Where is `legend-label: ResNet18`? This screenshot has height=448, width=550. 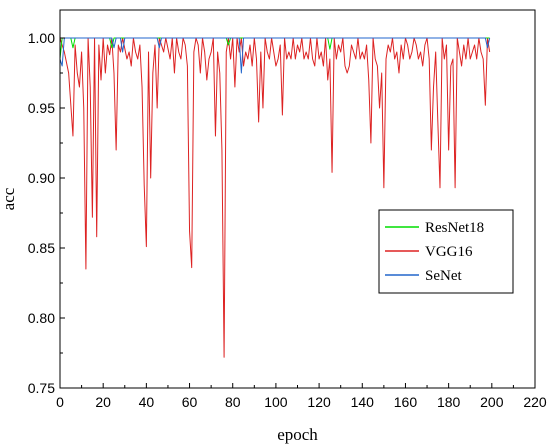
legend-label: ResNet18 is located at coordinates (454, 228).